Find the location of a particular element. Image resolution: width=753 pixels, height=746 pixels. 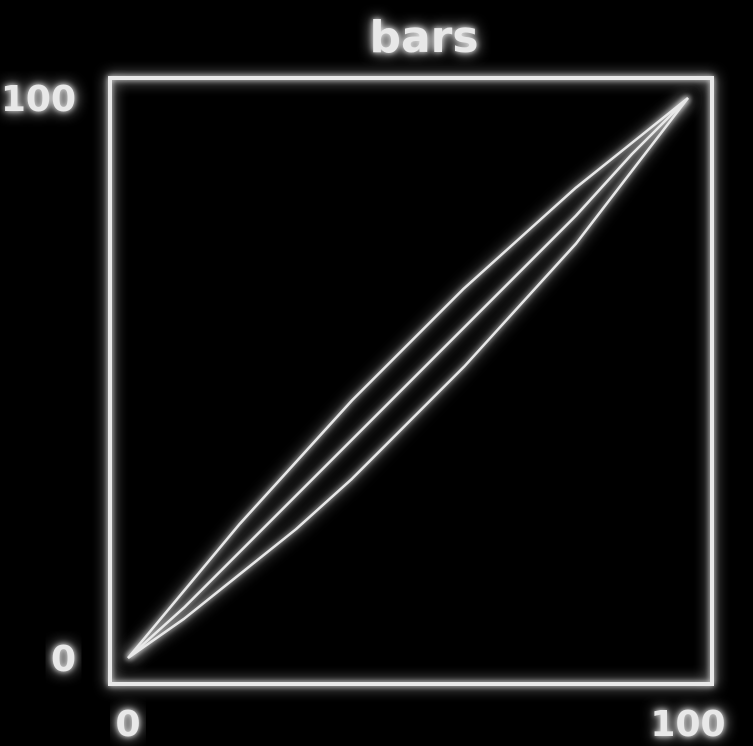

chart-title: bars is located at coordinates (423, 37).